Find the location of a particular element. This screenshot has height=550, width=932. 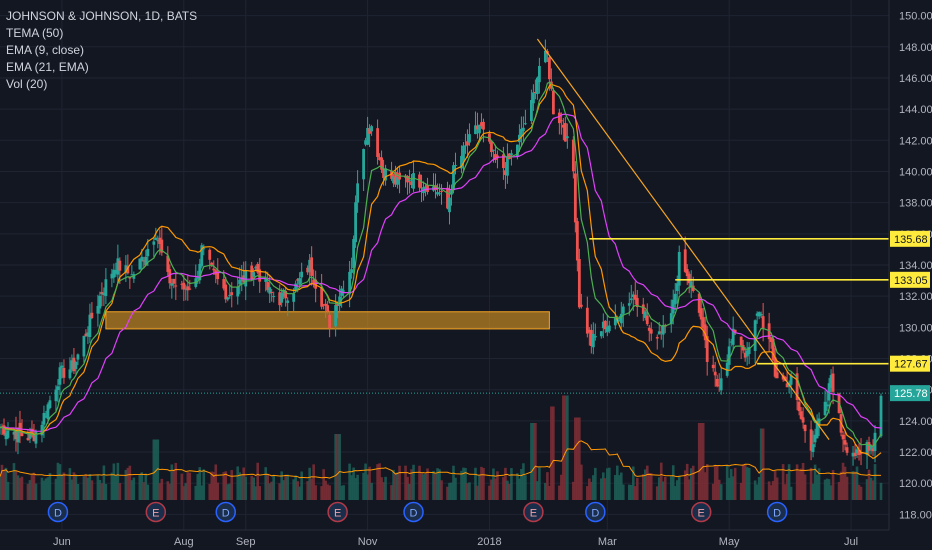

event-marker-circle is located at coordinates (595, 512).